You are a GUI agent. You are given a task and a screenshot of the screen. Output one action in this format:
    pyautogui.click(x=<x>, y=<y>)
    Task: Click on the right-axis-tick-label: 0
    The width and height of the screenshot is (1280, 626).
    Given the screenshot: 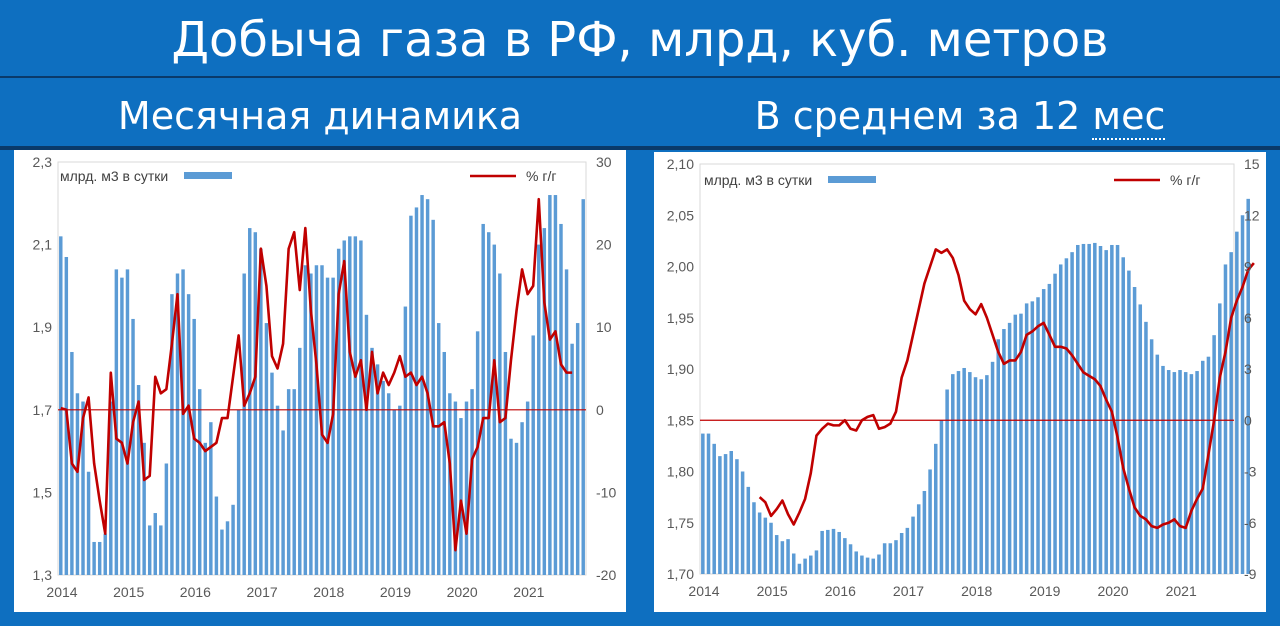 What is the action you would take?
    pyautogui.click(x=1248, y=420)
    